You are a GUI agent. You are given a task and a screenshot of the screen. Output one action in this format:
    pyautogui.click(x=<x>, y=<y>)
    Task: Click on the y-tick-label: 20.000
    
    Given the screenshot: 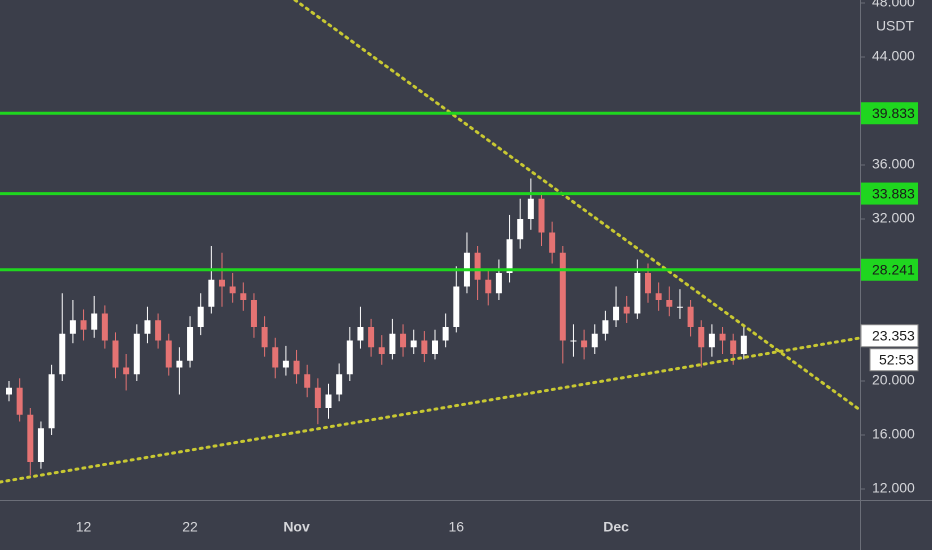 What is the action you would take?
    pyautogui.click(x=893, y=380)
    